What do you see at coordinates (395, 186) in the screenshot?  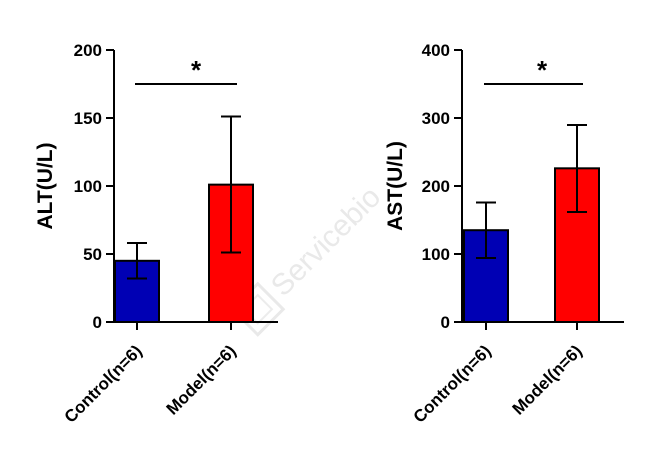 I see `y-axis-label: AST(U/L)` at bounding box center [395, 186].